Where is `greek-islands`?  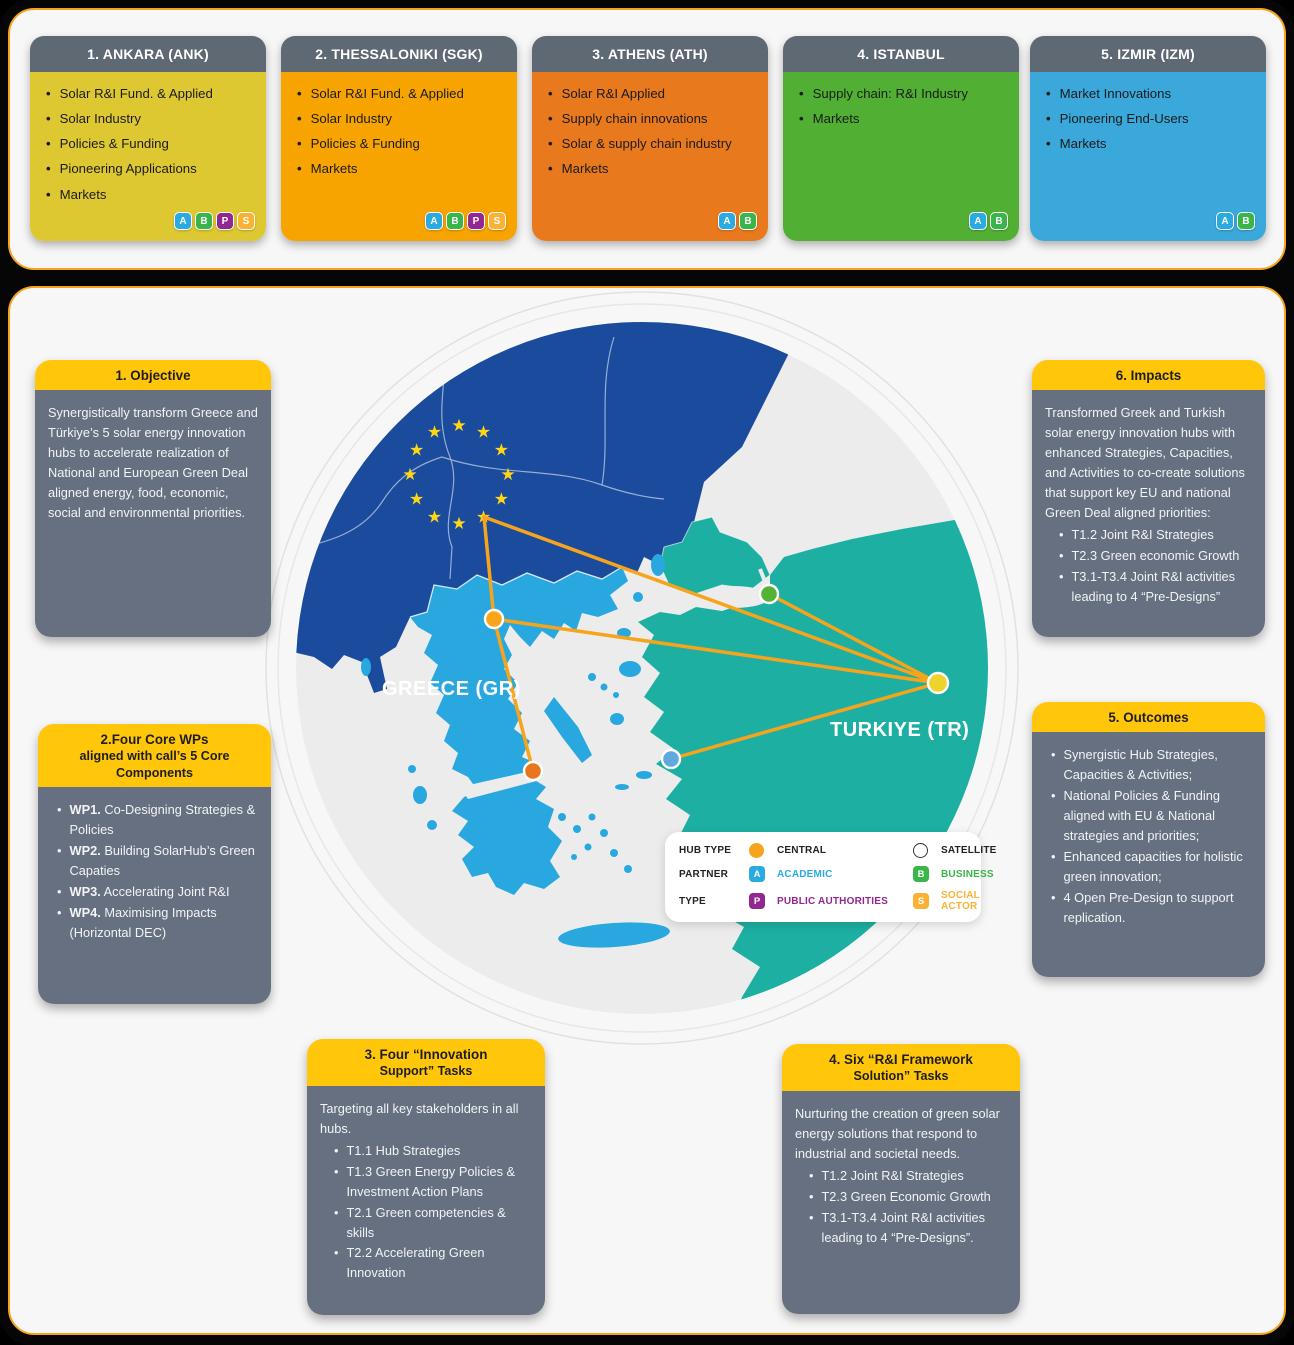 greek-islands is located at coordinates (544, 764).